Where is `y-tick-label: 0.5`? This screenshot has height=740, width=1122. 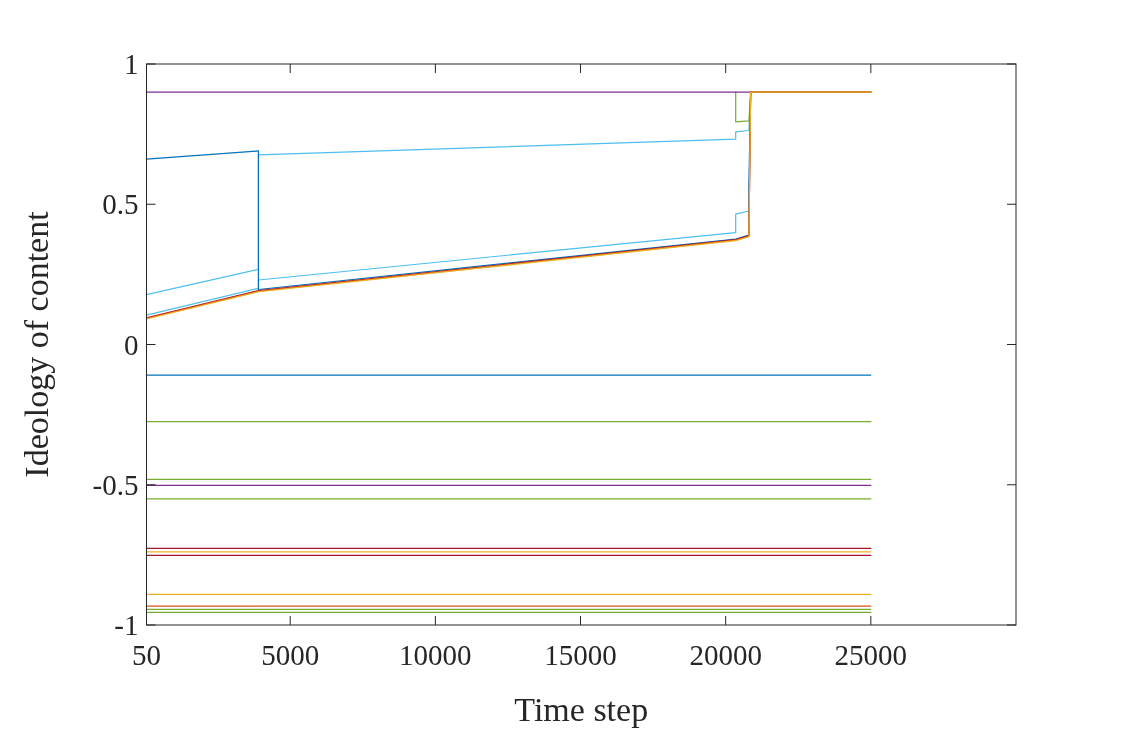 y-tick-label: 0.5 is located at coordinates (120, 204).